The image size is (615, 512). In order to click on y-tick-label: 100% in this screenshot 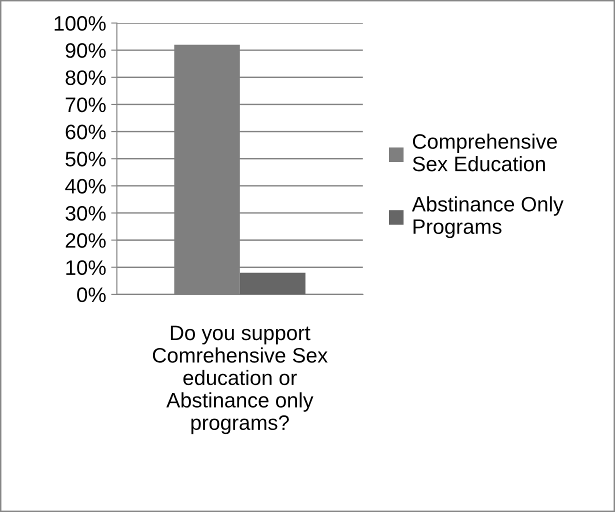, I will do `click(80, 23)`.